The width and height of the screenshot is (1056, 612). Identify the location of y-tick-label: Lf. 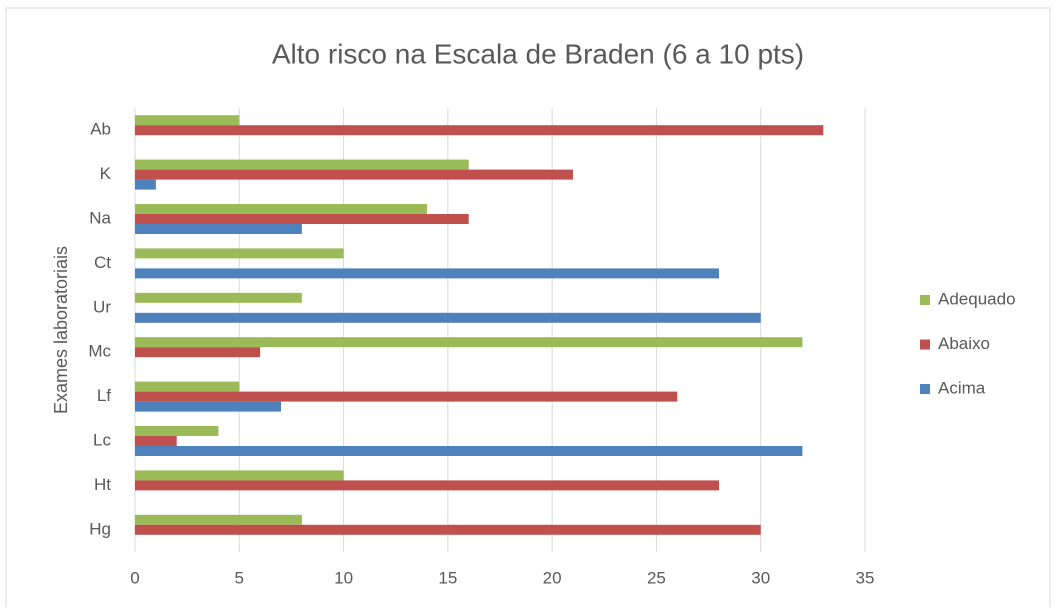
(104, 395).